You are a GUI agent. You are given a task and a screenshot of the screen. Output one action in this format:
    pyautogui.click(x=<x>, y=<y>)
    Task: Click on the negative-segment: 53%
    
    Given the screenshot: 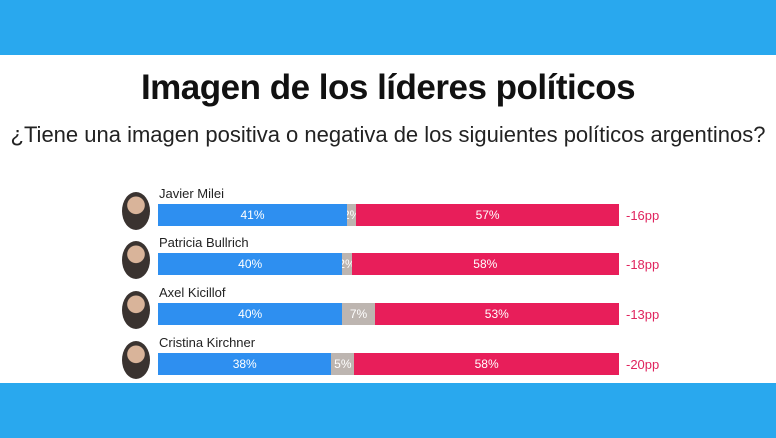 What is the action you would take?
    pyautogui.click(x=496, y=314)
    